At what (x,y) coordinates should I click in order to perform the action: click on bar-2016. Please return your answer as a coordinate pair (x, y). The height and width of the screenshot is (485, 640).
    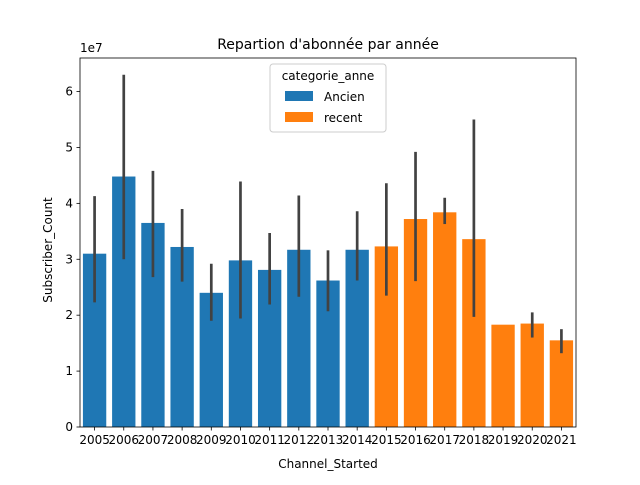
    Looking at the image, I should click on (415, 323).